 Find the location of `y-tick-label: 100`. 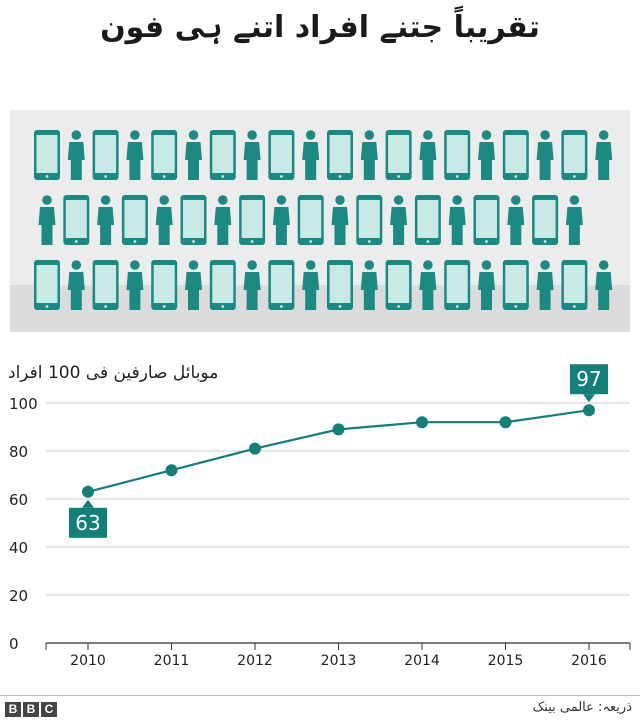

y-tick-label: 100 is located at coordinates (23, 404).